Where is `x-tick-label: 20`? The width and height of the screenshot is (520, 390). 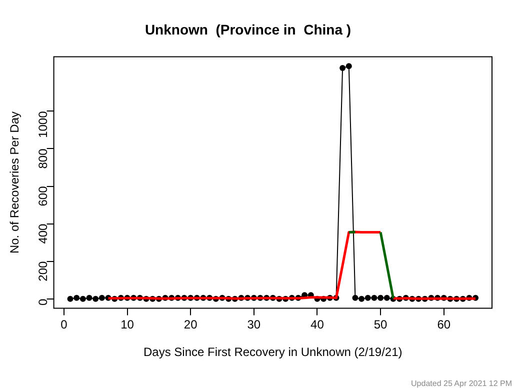
x-tick-label: 20 is located at coordinates (191, 325).